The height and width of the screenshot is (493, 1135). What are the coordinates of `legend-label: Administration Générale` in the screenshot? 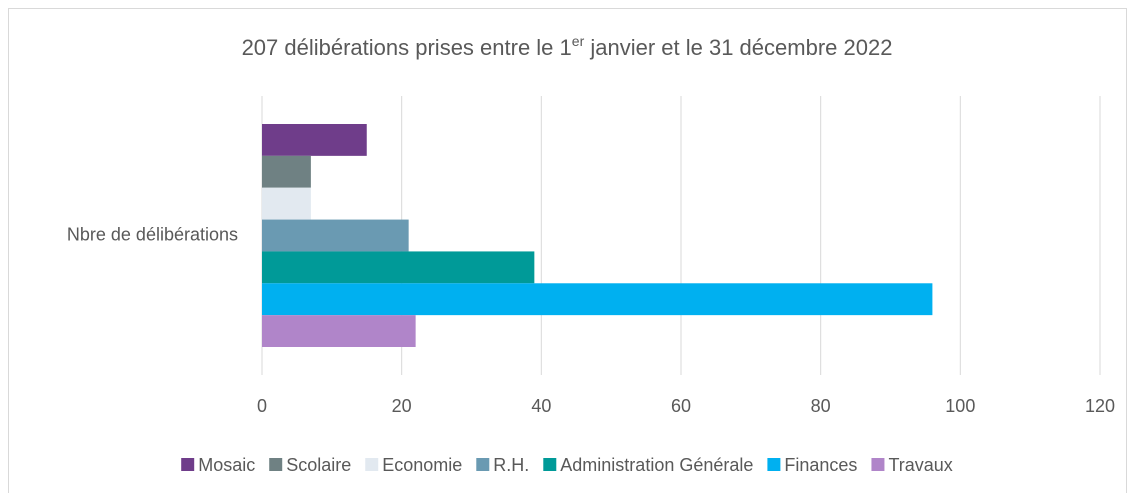 It's located at (656, 465).